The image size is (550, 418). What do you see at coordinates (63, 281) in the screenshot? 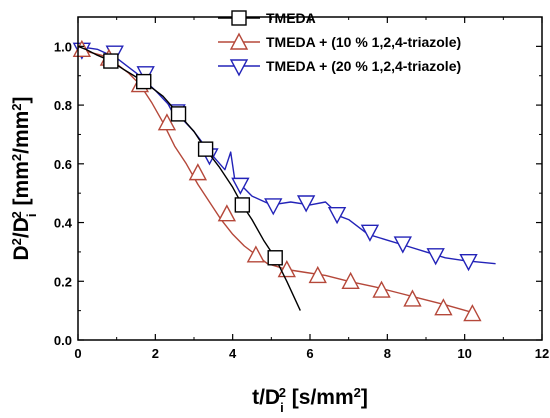
I see `y-tick-label: 0.2` at bounding box center [63, 281].